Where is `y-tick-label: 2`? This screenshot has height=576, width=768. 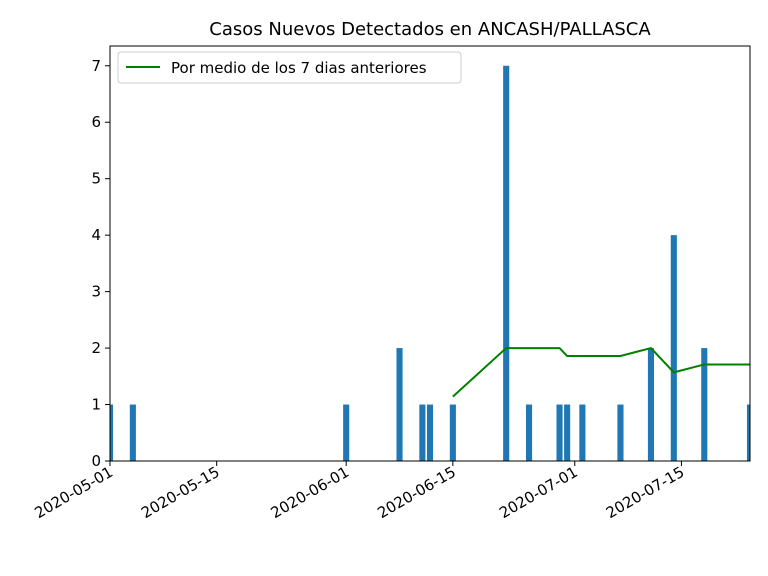 y-tick-label: 2 is located at coordinates (96, 348).